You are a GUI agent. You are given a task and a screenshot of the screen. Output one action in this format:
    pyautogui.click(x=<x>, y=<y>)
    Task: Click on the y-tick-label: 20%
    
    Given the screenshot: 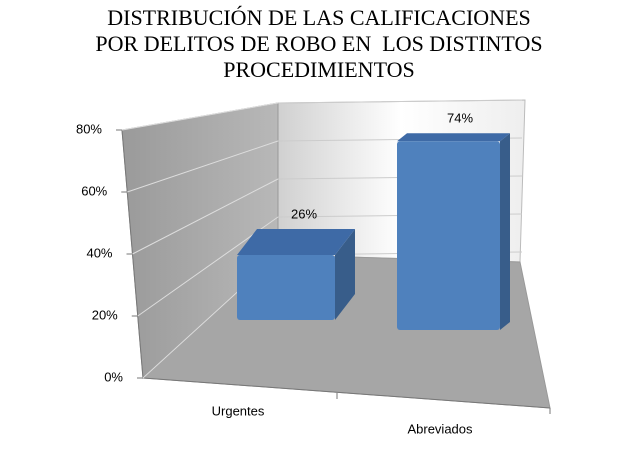 What is the action you would take?
    pyautogui.click(x=105, y=314)
    